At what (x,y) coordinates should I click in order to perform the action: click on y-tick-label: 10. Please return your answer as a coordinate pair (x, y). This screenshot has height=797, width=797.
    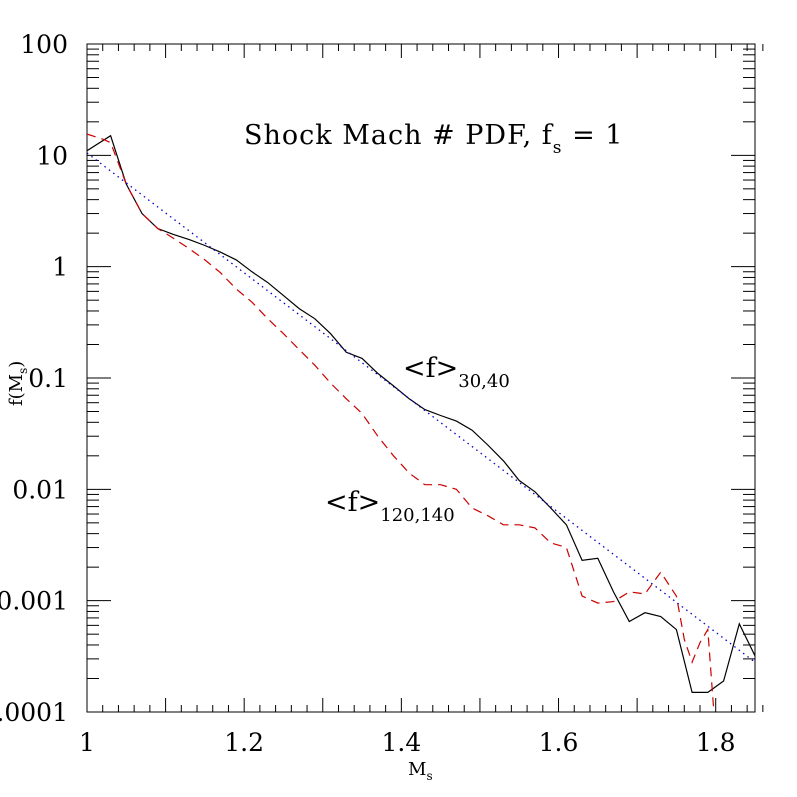
    Looking at the image, I should click on (52, 155).